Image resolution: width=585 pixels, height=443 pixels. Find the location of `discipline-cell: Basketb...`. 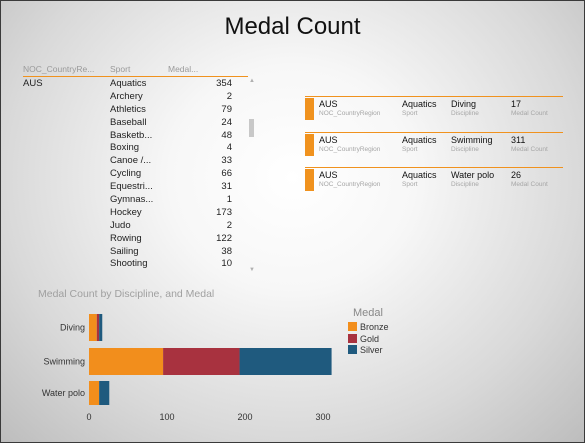

discipline-cell: Basketb... is located at coordinates (131, 135).